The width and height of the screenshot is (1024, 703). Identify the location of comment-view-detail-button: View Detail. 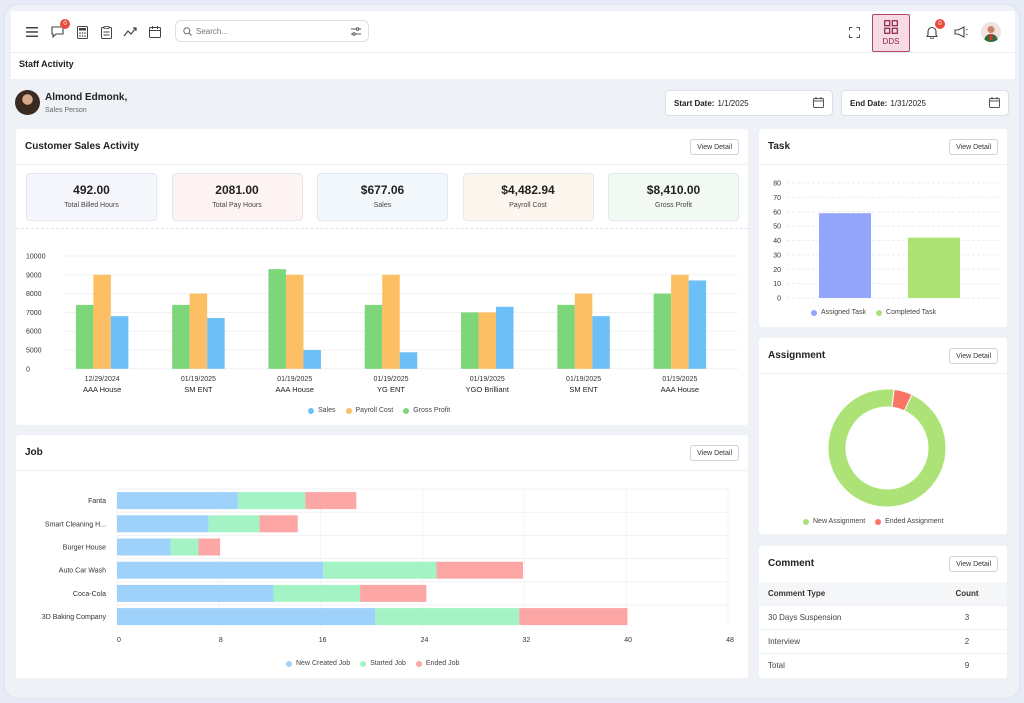
(973, 564).